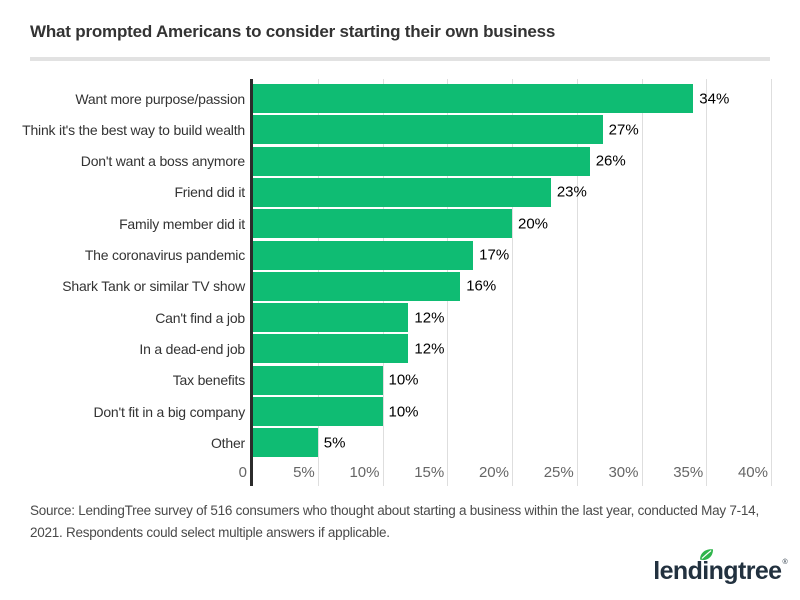 This screenshot has height=600, width=800. What do you see at coordinates (182, 223) in the screenshot?
I see `category-label: Family member did it` at bounding box center [182, 223].